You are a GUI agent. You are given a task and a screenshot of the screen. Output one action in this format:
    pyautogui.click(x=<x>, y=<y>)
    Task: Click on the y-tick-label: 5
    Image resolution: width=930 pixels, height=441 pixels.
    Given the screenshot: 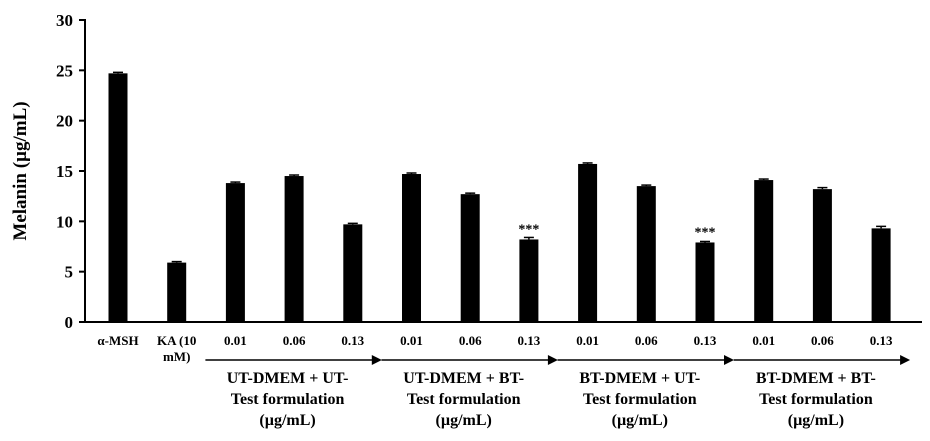 What is the action you would take?
    pyautogui.click(x=69, y=272)
    